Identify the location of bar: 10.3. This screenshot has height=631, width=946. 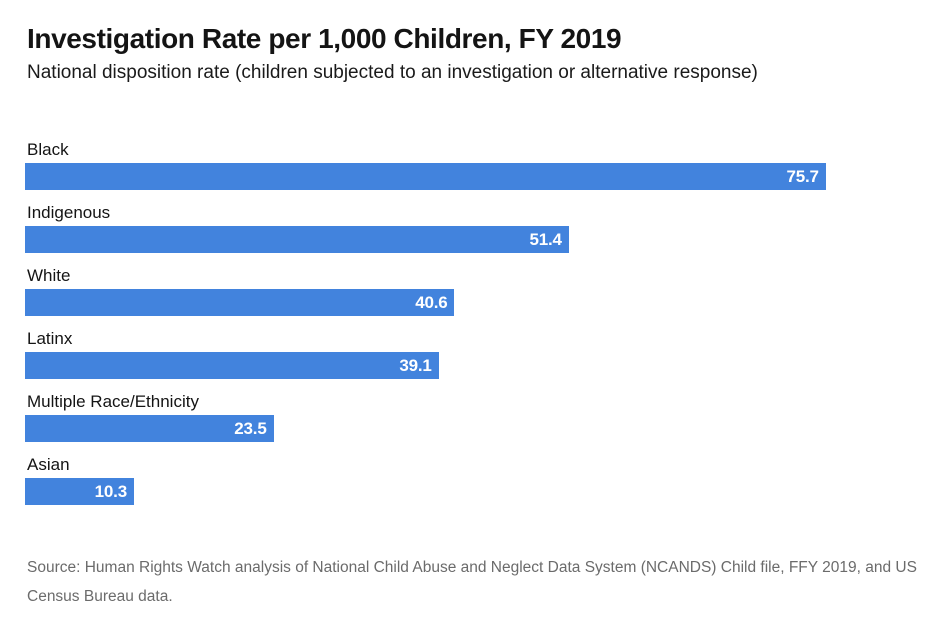
(79, 491).